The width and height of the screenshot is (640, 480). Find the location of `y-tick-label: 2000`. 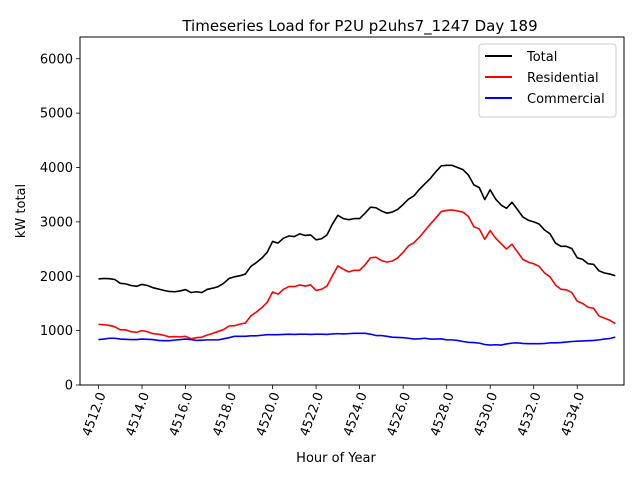

y-tick-label: 2000 is located at coordinates (56, 277).